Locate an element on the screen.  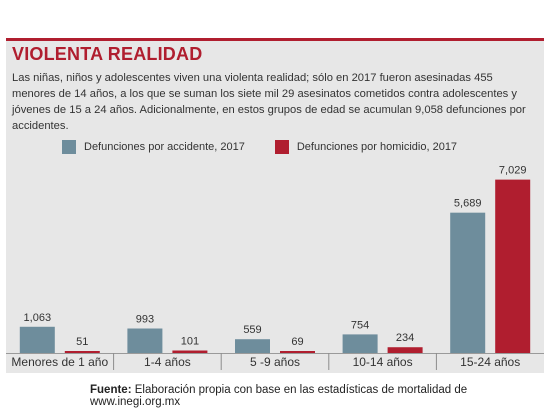
category-label-0: Menores de 1 año is located at coordinates (59, 362).